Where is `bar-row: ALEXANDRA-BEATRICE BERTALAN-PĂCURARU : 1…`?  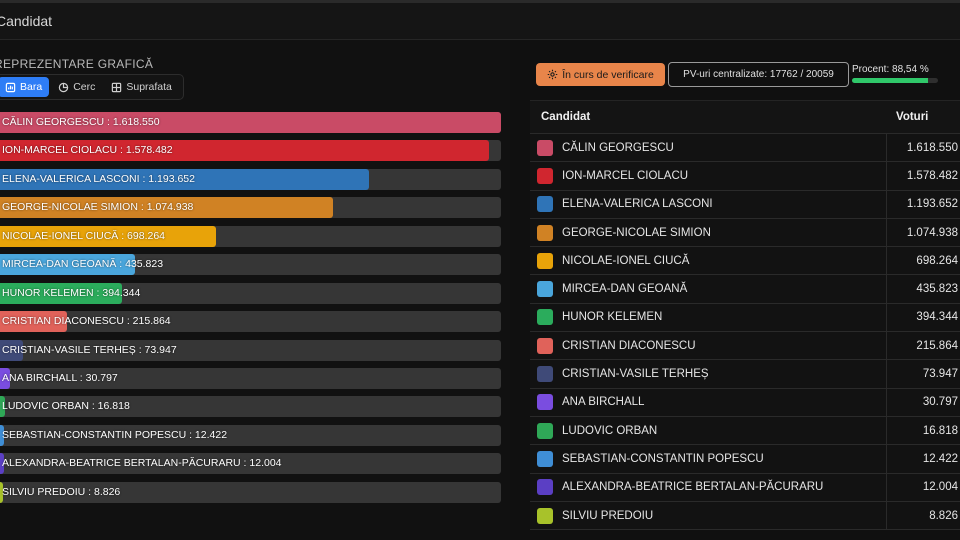
bar-row: ALEXANDRA-BEATRICE BERTALAN-PĂCURARU : 1… is located at coordinates (250, 464).